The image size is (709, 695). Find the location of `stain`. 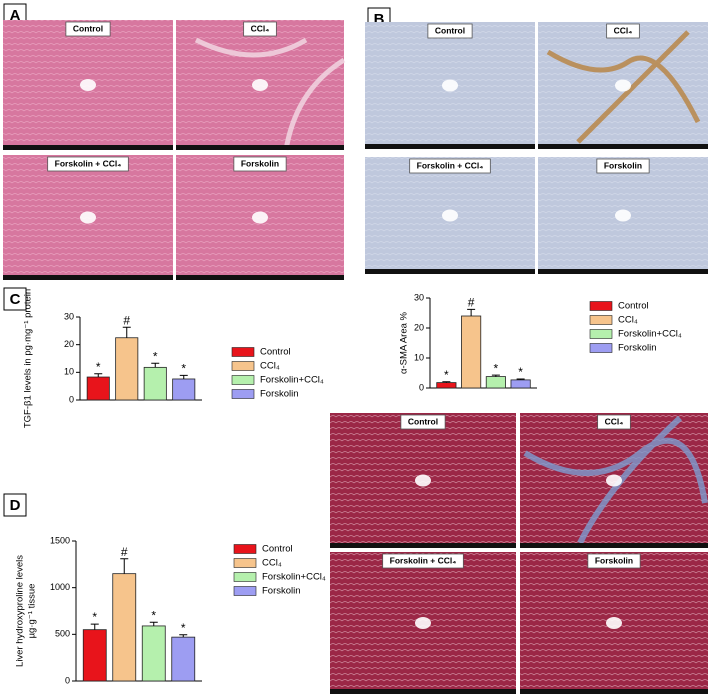

stain is located at coordinates (623, 87).